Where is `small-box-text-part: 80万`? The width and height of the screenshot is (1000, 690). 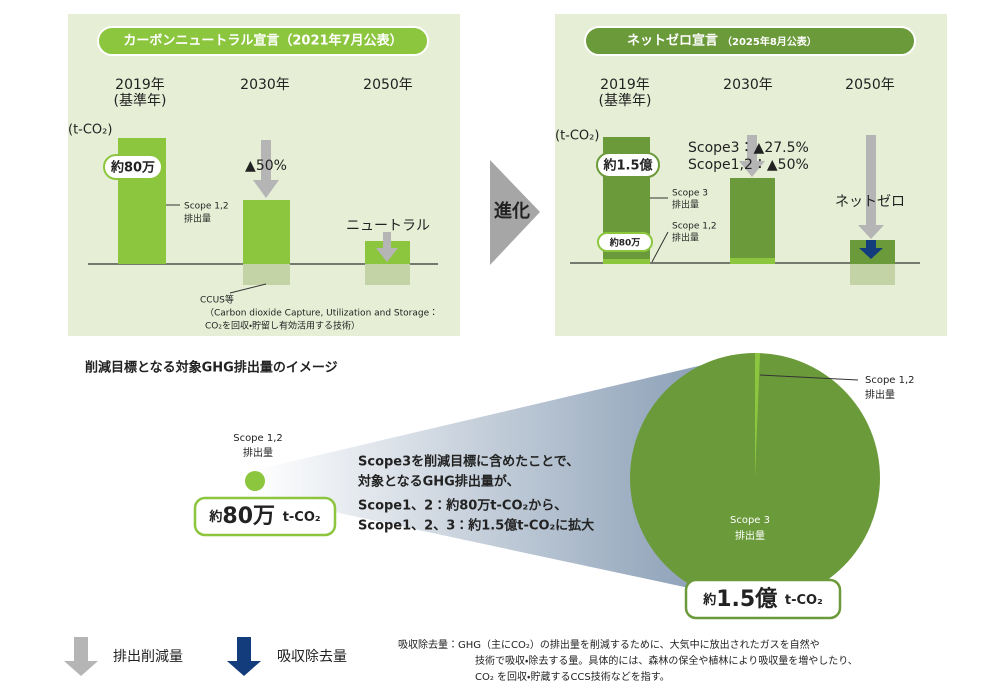
small-box-text-part: 80万 is located at coordinates (252, 516).